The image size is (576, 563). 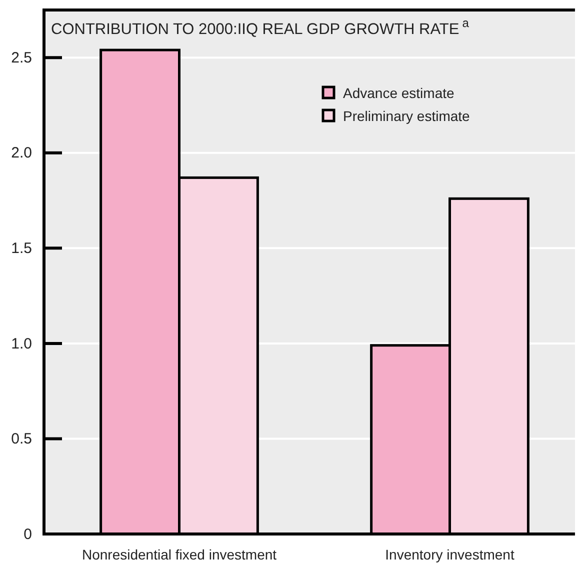 What do you see at coordinates (398, 93) in the screenshot?
I see `legend-label: Advance estimate` at bounding box center [398, 93].